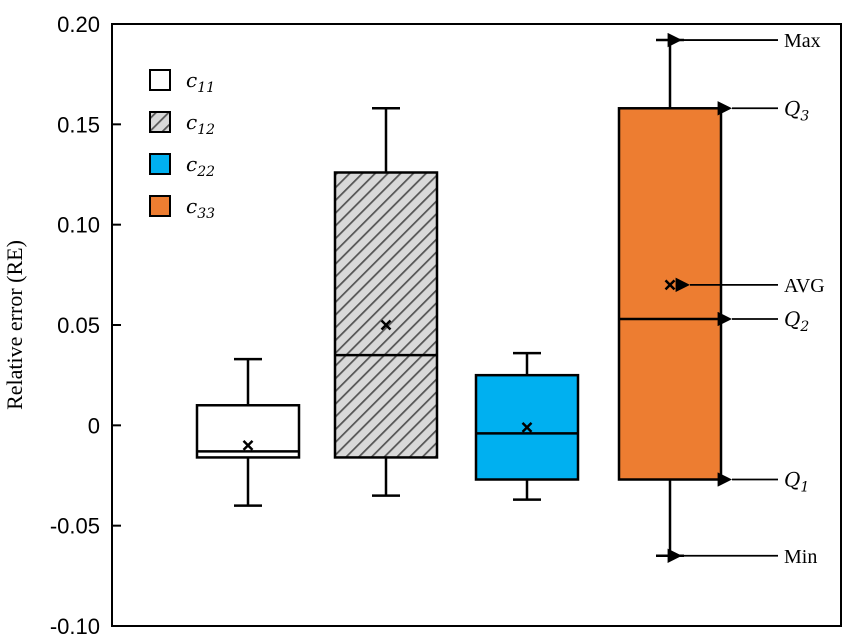  What do you see at coordinates (200, 166) in the screenshot?
I see `legend-label: c22` at bounding box center [200, 166].